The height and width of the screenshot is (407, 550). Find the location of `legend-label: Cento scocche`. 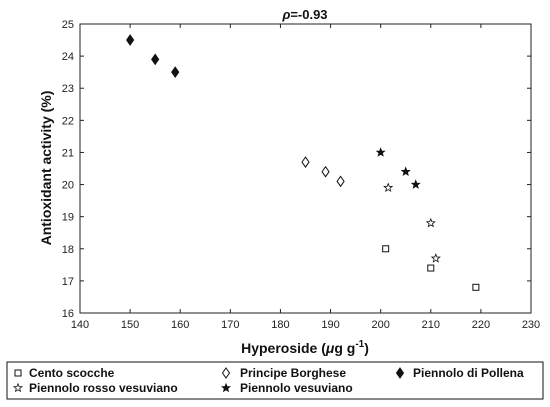

legend-label: Cento scocche is located at coordinates (72, 373).